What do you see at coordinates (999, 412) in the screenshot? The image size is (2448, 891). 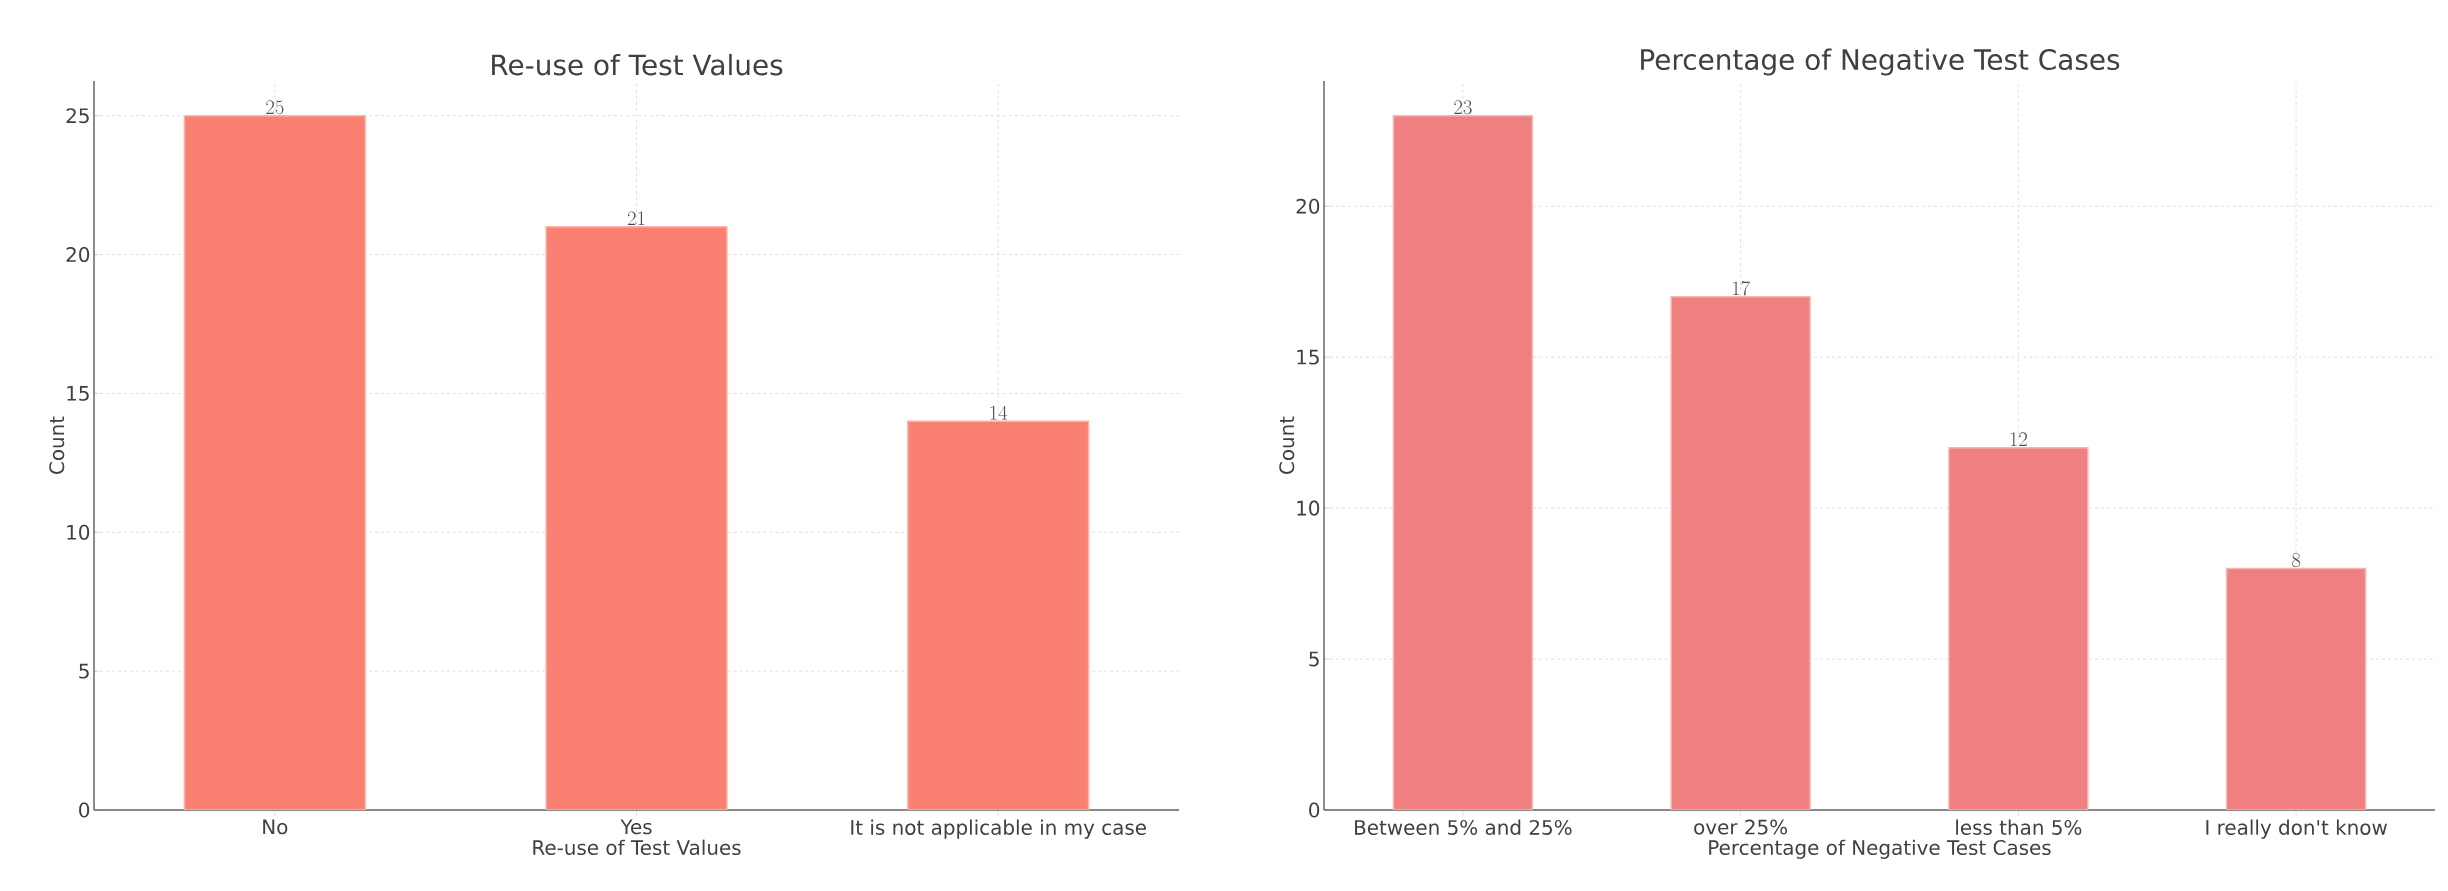 I see `data-label: 14` at bounding box center [999, 412].